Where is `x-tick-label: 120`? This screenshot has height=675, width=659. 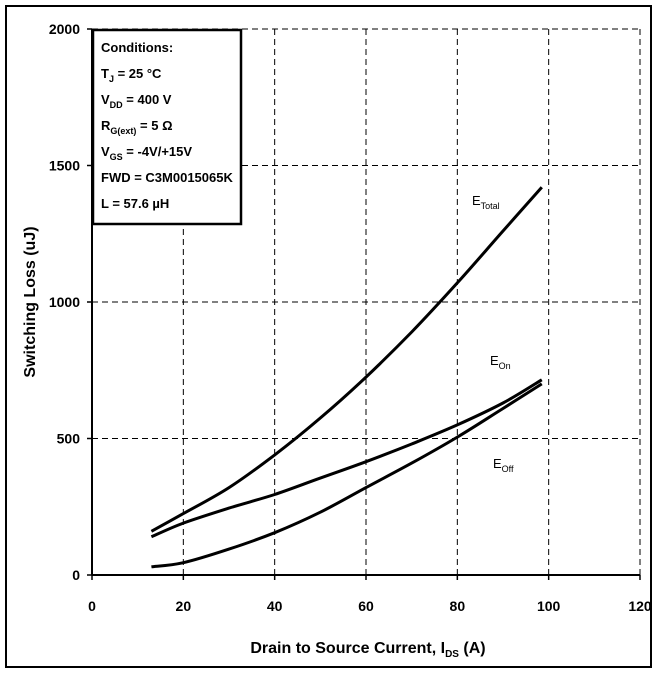
x-tick-label: 120 is located at coordinates (640, 606).